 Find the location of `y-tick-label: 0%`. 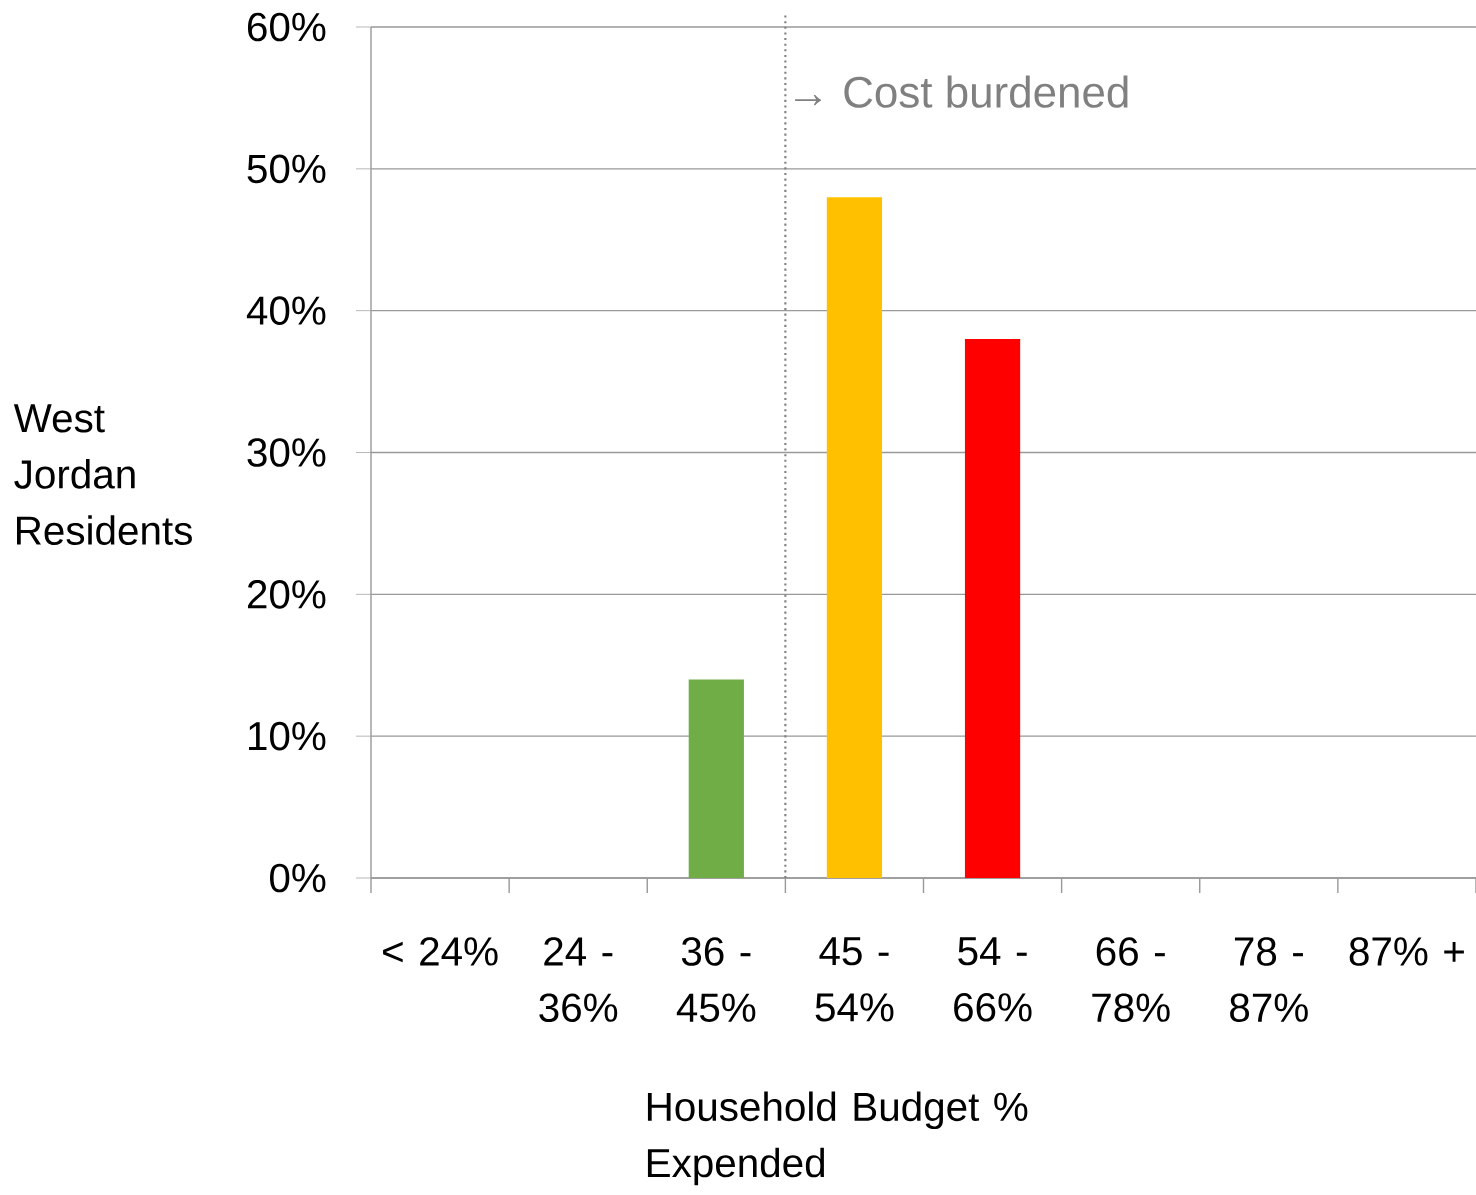

y-tick-label: 0% is located at coordinates (298, 878).